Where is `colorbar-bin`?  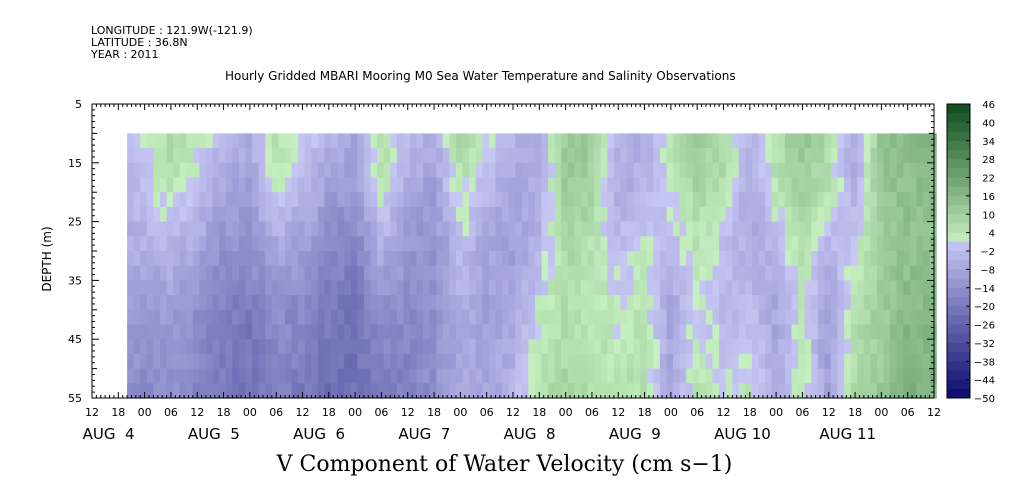
colorbar-bin is located at coordinates (958, 173).